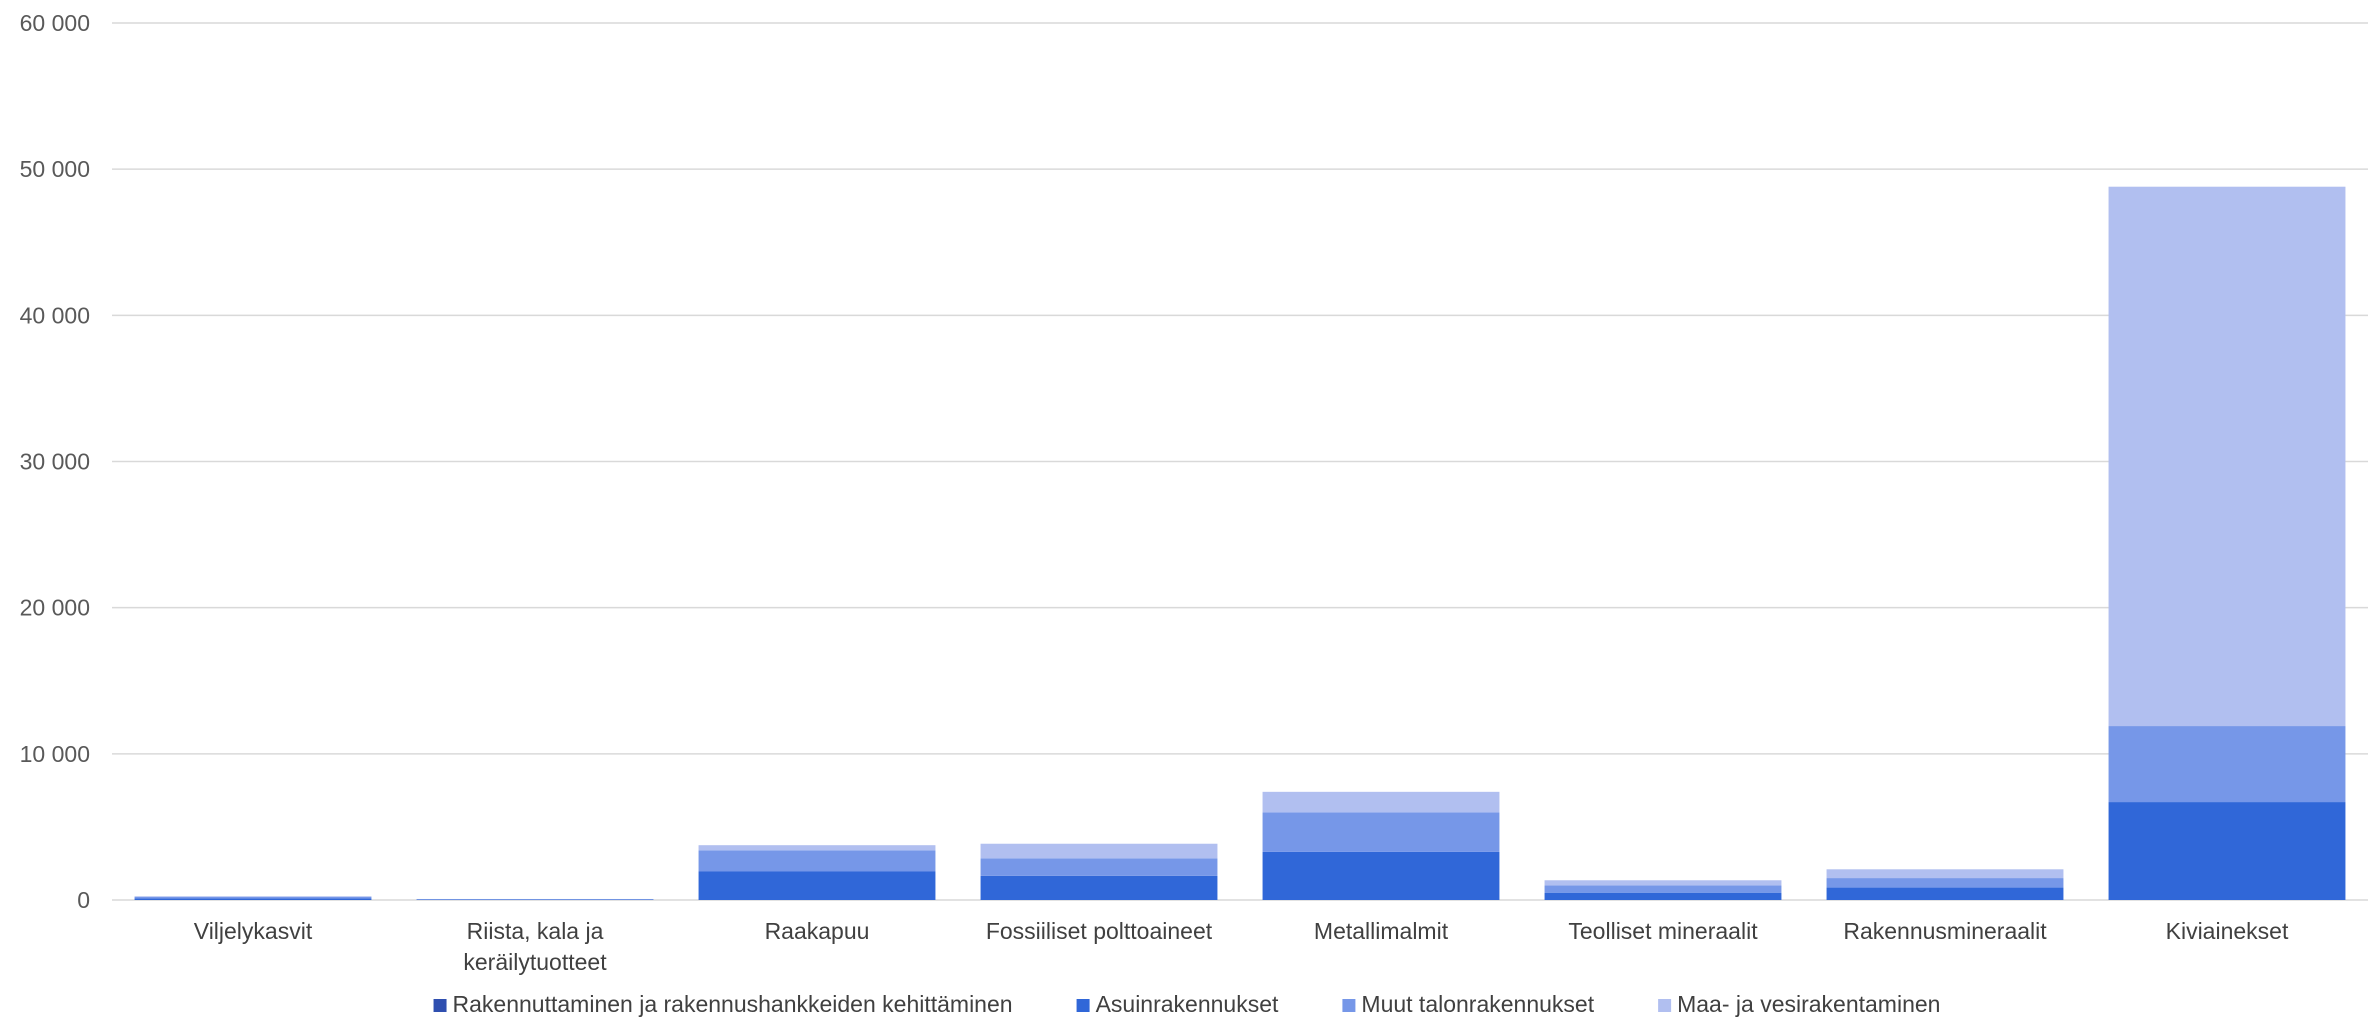 The width and height of the screenshot is (2374, 1024). What do you see at coordinates (55, 315) in the screenshot?
I see `y-tick-label: 40 000` at bounding box center [55, 315].